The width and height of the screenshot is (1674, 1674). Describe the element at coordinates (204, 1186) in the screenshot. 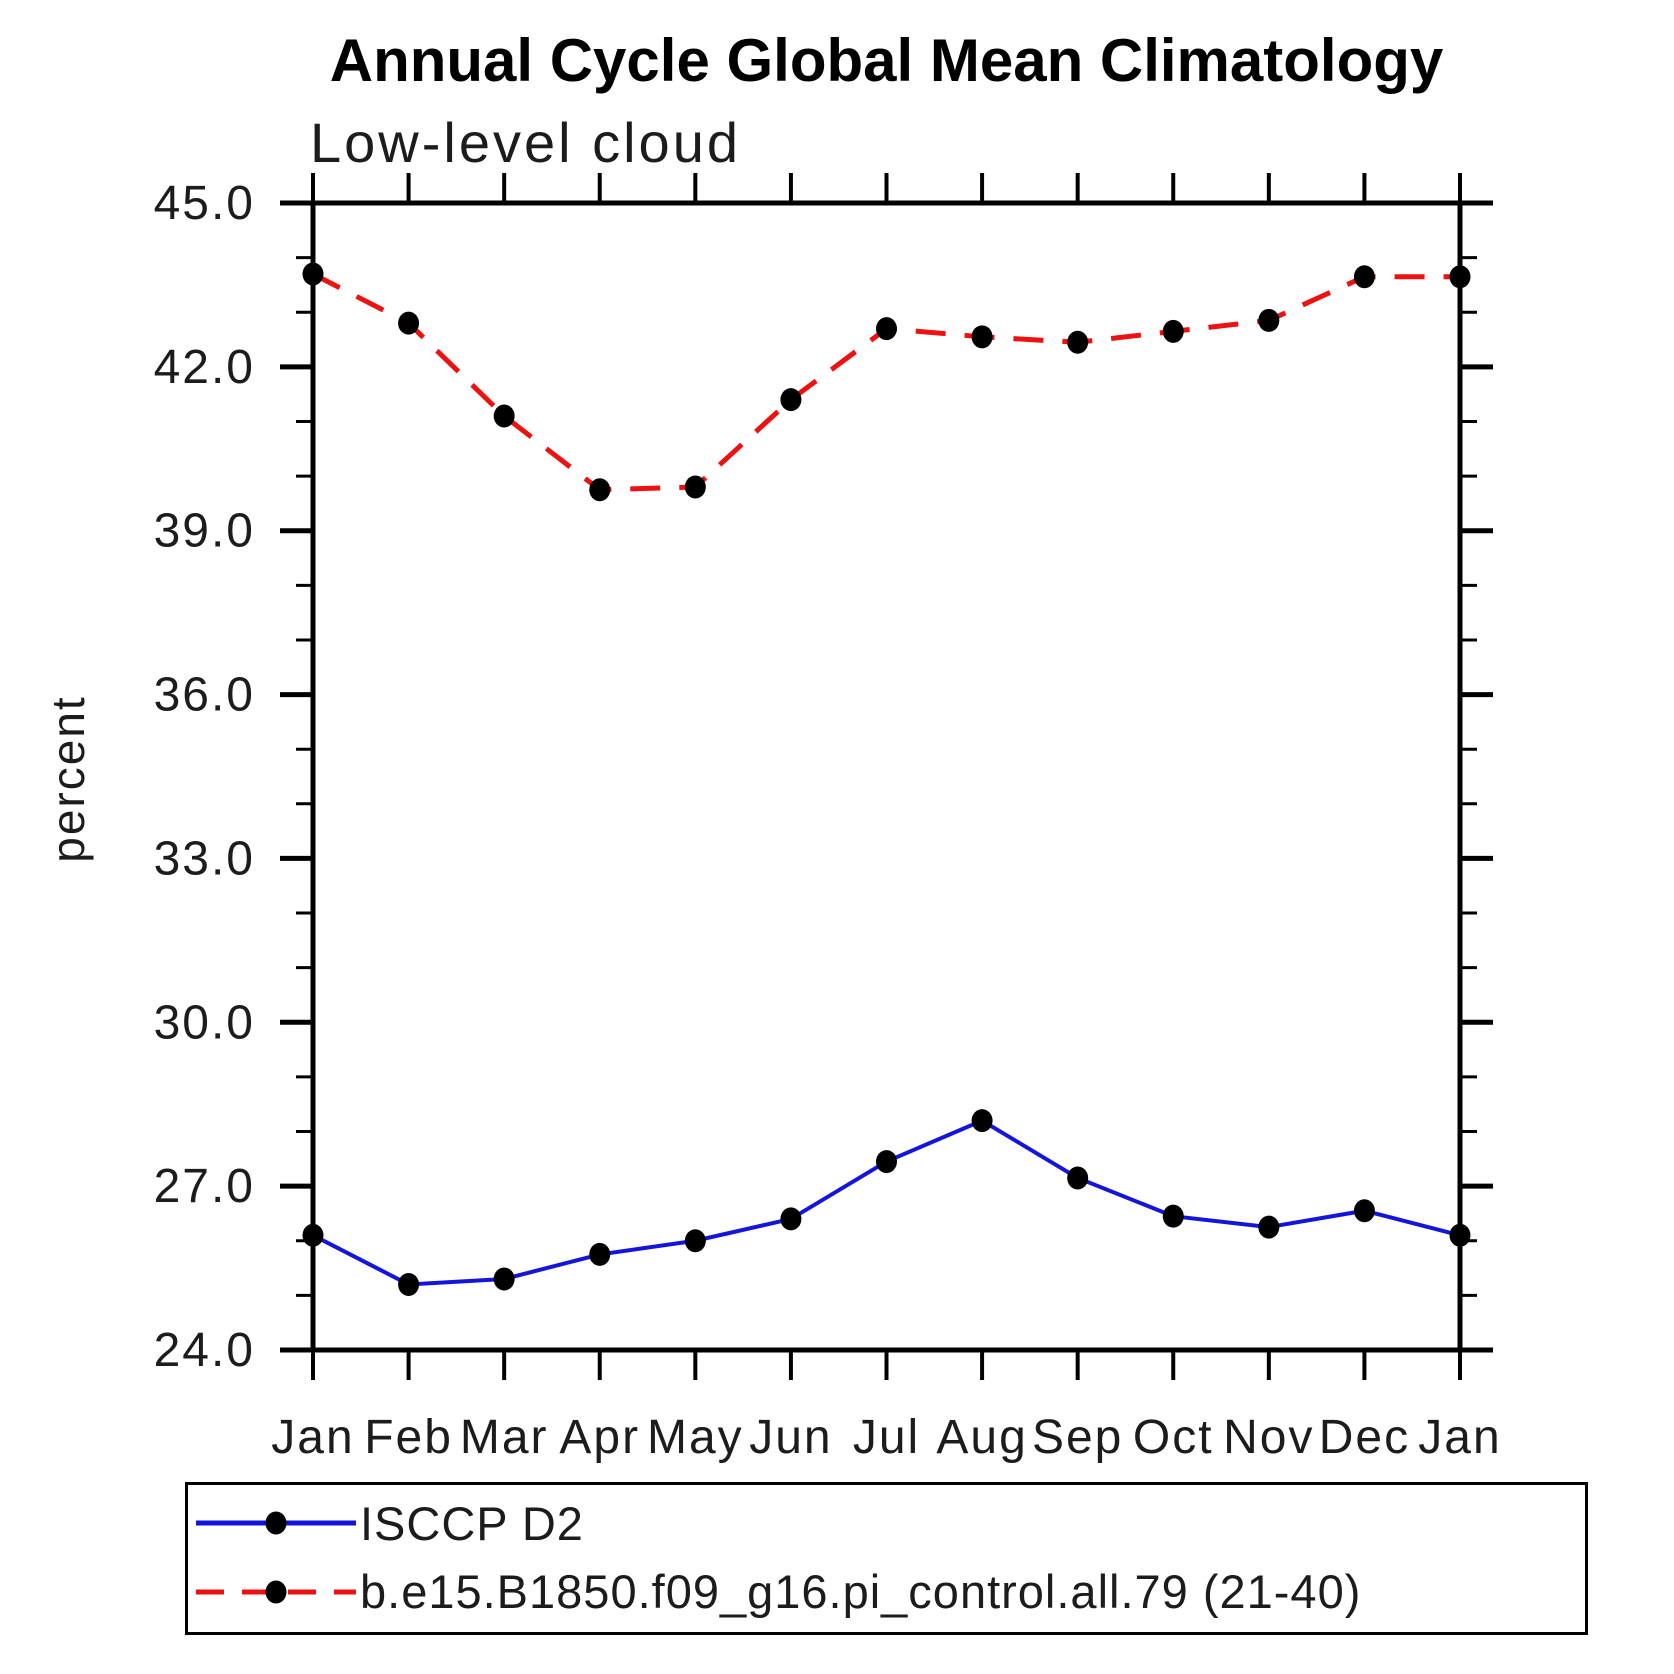

I see `y-tick-label: 27.0` at that location.